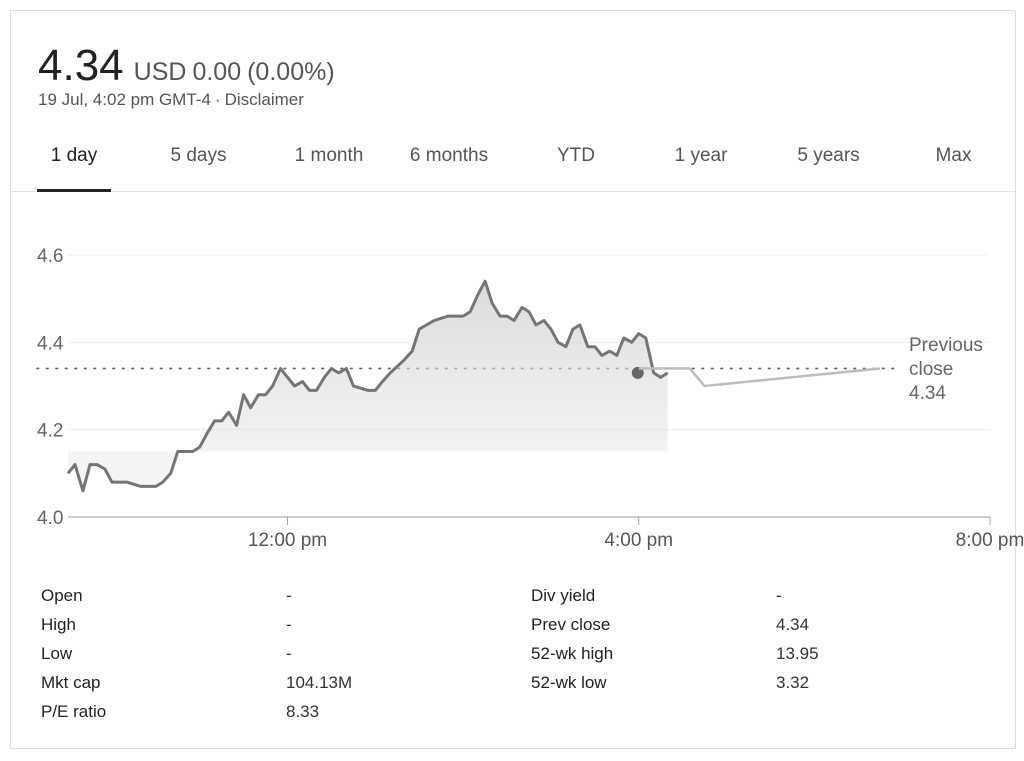 The width and height of the screenshot is (1024, 761). Describe the element at coordinates (74, 711) in the screenshot. I see `stat-label: P/E ratio` at that location.